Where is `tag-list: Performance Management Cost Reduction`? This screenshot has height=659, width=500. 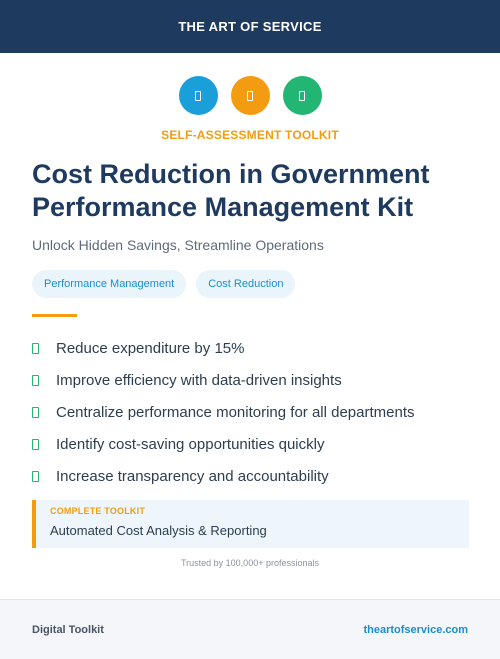 tag-list: Performance Management Cost Reduction is located at coordinates (164, 284).